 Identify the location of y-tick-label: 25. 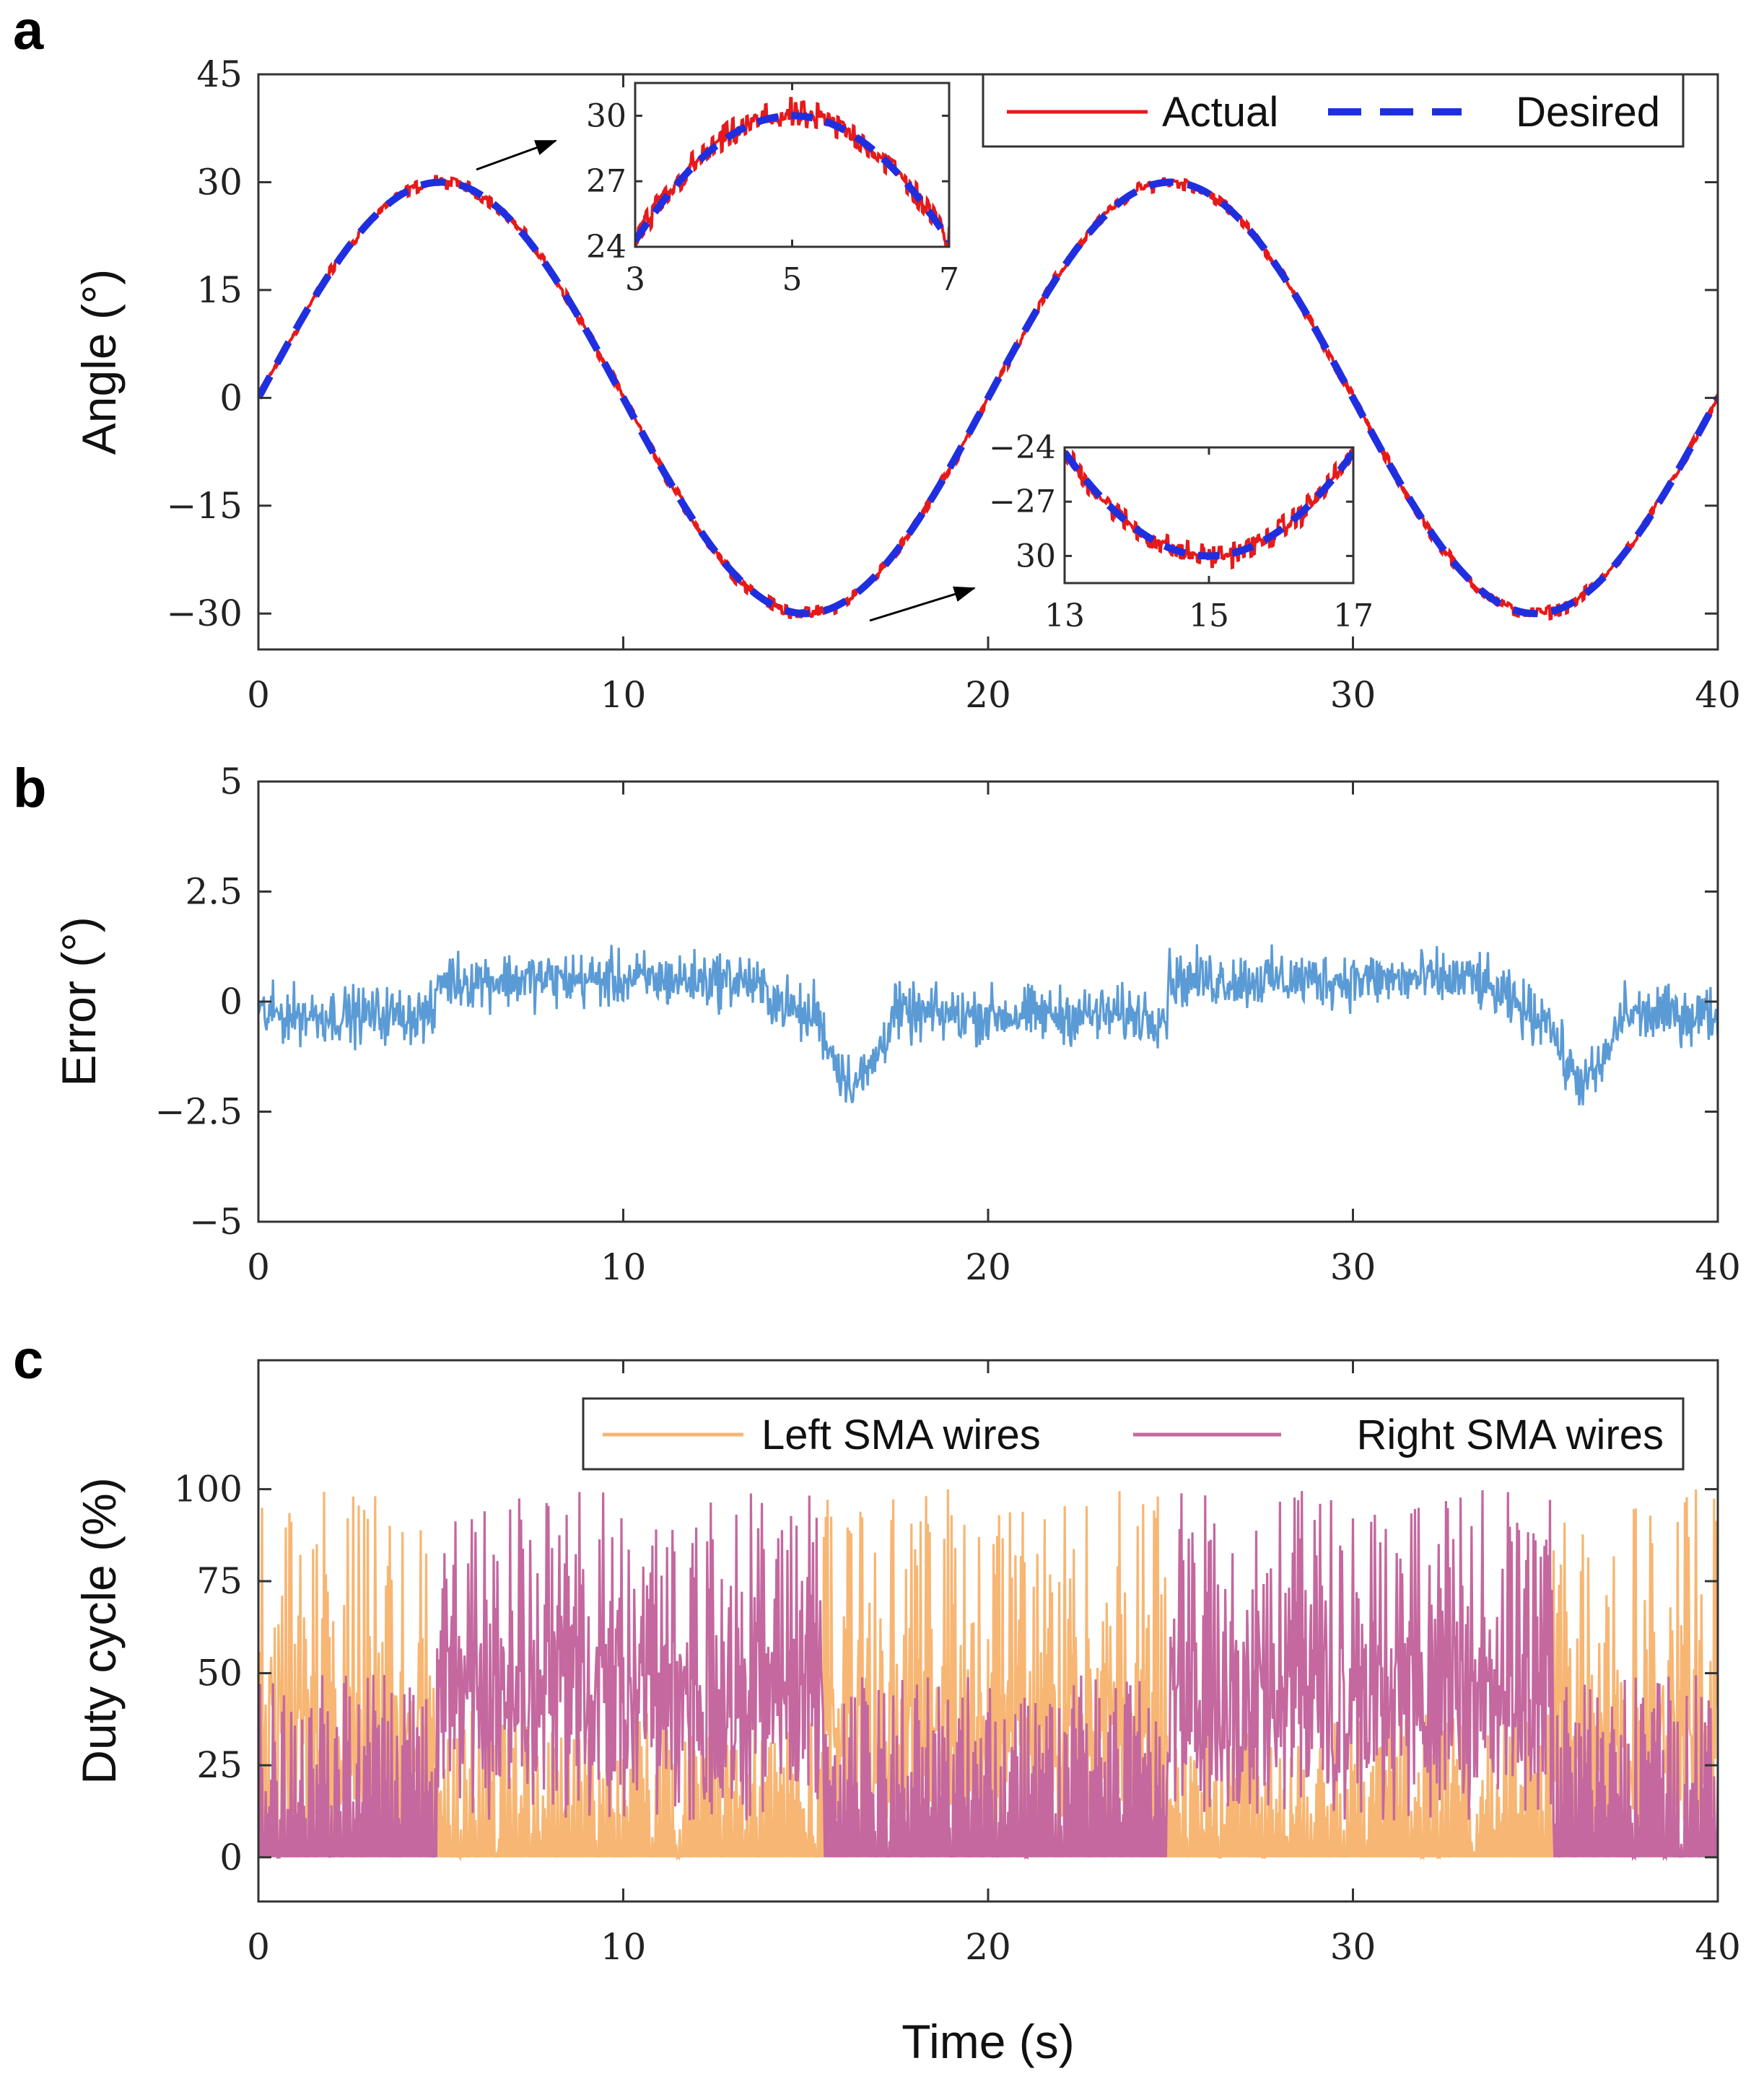
(219, 1765).